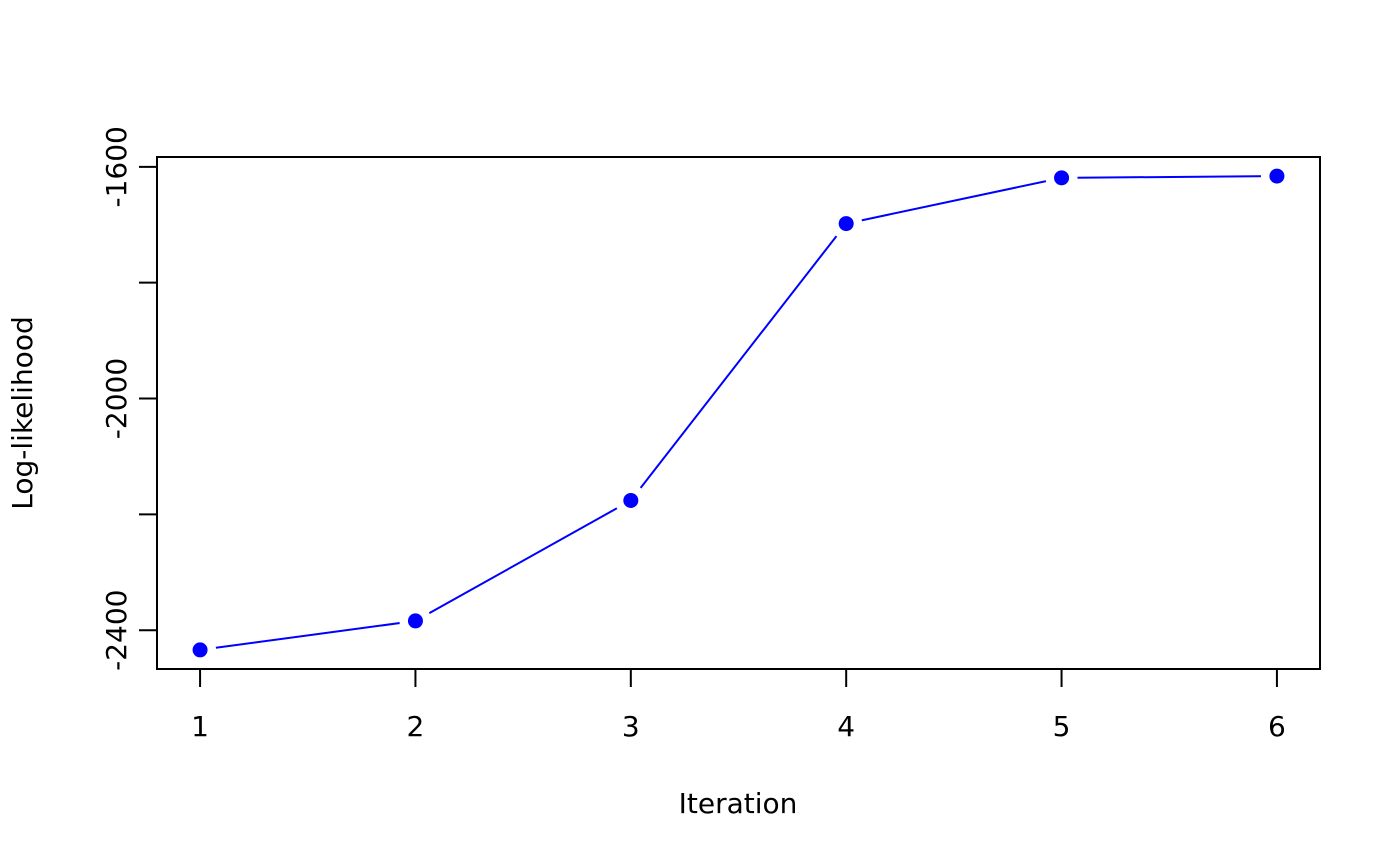  I want to click on x-axis-label: Iteration, so click(738, 803).